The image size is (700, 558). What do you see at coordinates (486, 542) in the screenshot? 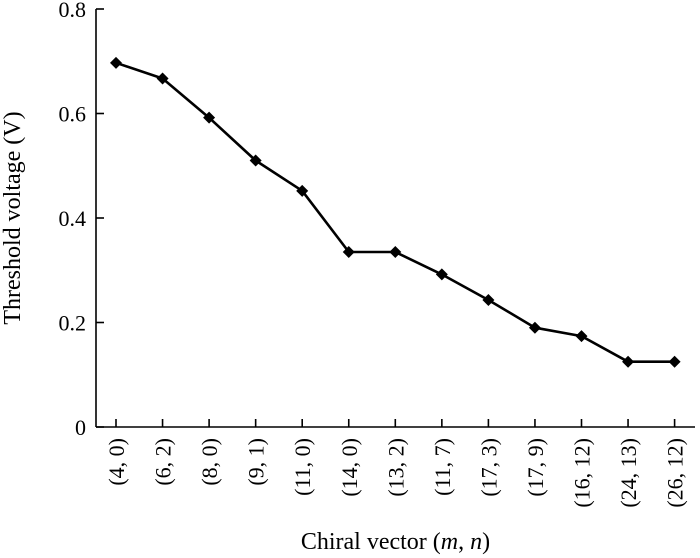
I see `x-axis-title-part: )` at bounding box center [486, 542].